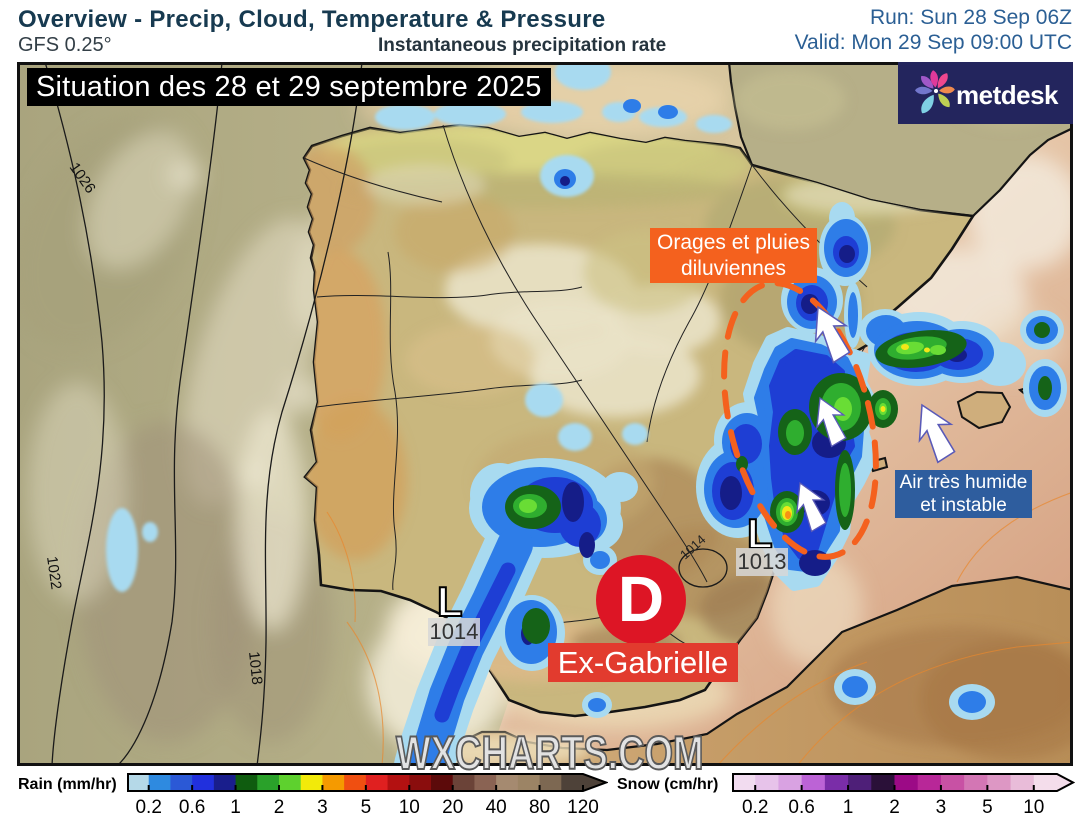 This screenshot has width=1089, height=835. Describe the element at coordinates (255, 668) in the screenshot. I see `svg-text: 1018` at that location.